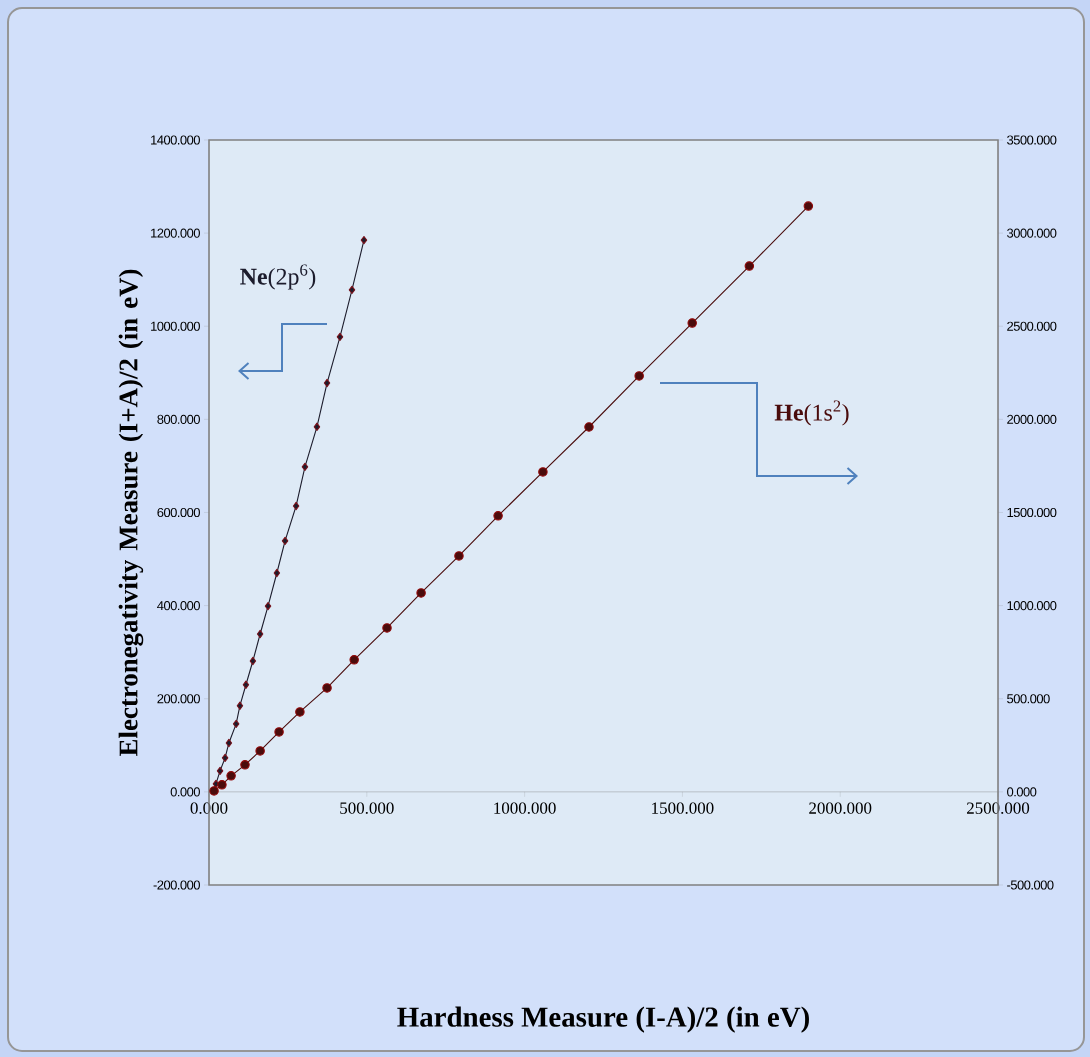 The image size is (1090, 1057). Describe the element at coordinates (1032, 140) in the screenshot. I see `y2-tick-label: 3500.000` at that location.